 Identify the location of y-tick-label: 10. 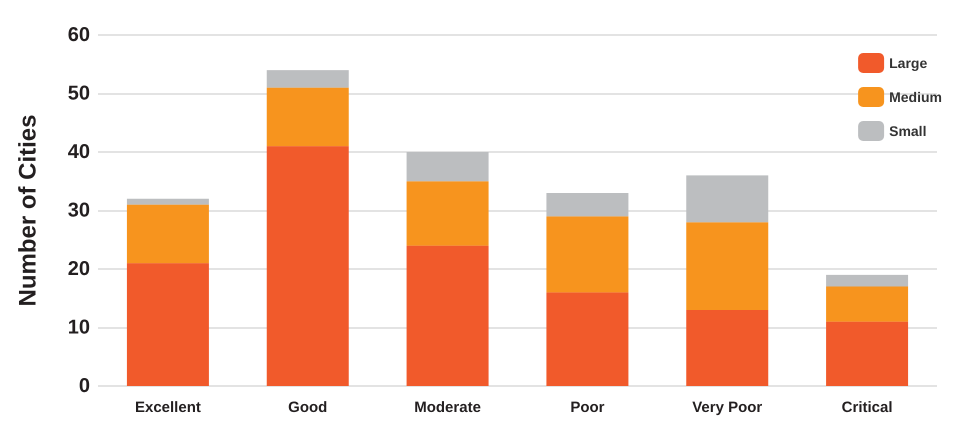
(79, 327).